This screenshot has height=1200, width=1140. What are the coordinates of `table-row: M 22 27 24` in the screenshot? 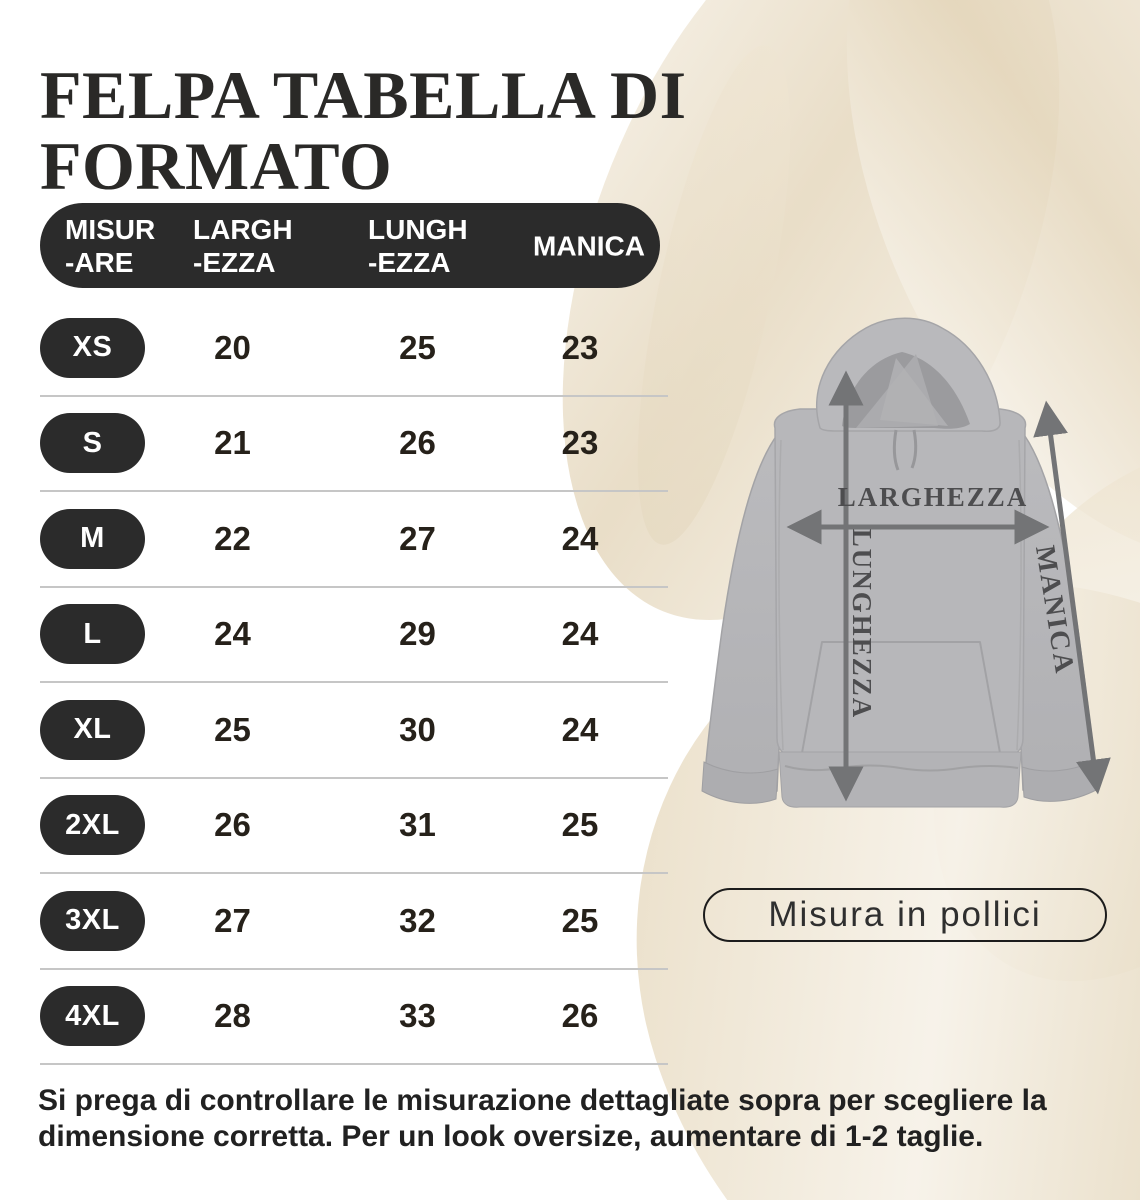 It's located at (354, 540).